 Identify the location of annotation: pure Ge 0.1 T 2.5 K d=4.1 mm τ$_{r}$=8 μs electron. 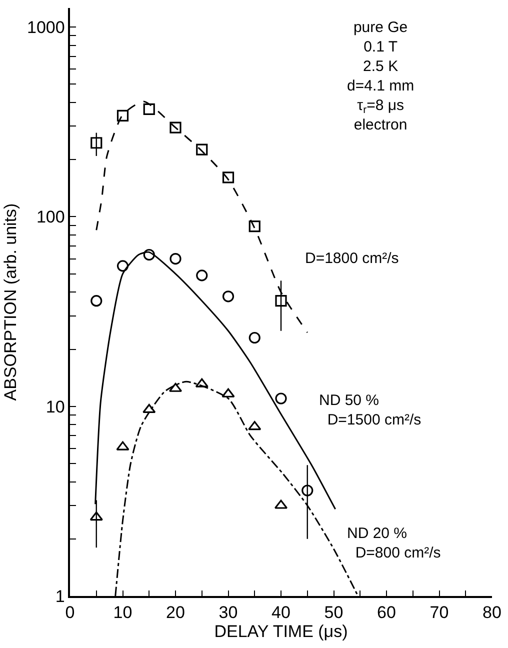
(380, 76).